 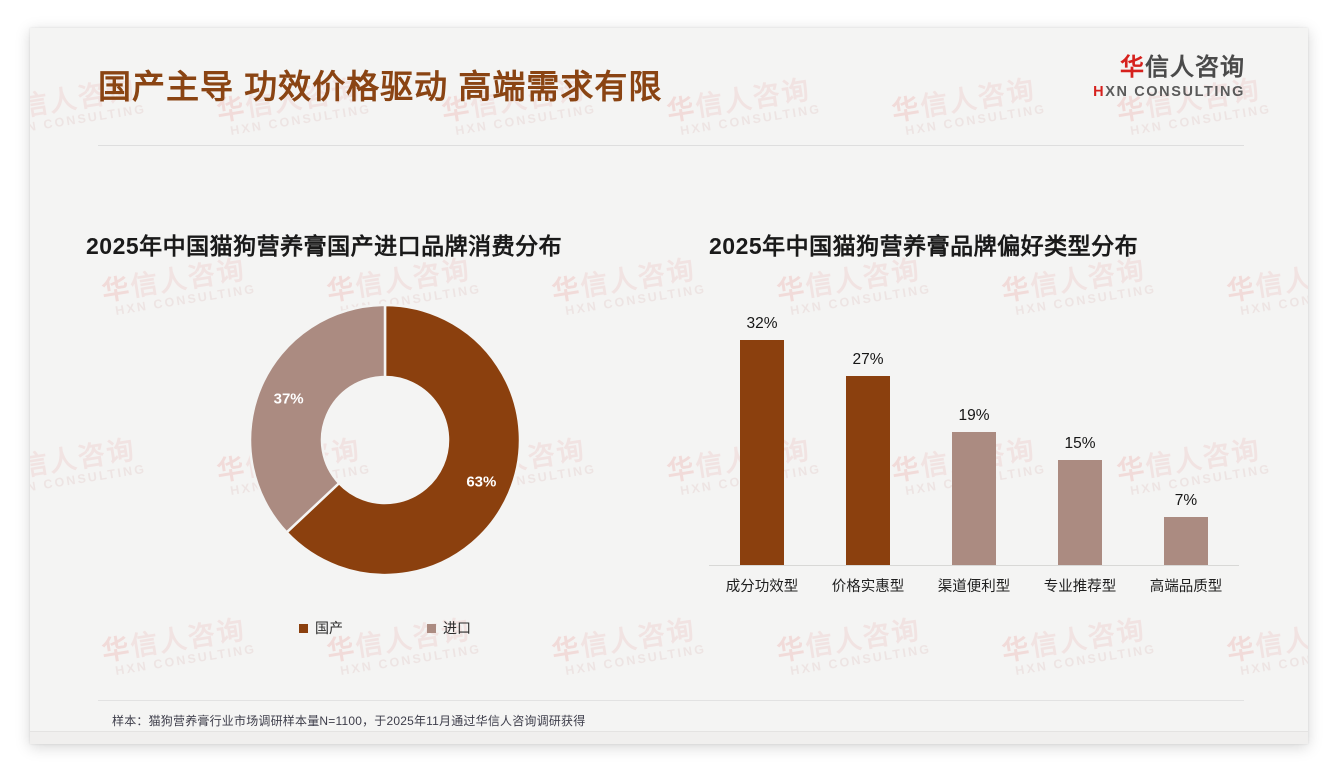 I want to click on bar-chart-category-labels: 成分功效型 价格实惠型 渠道便利型 专业推荐型 高端品质型, so click(x=974, y=585).